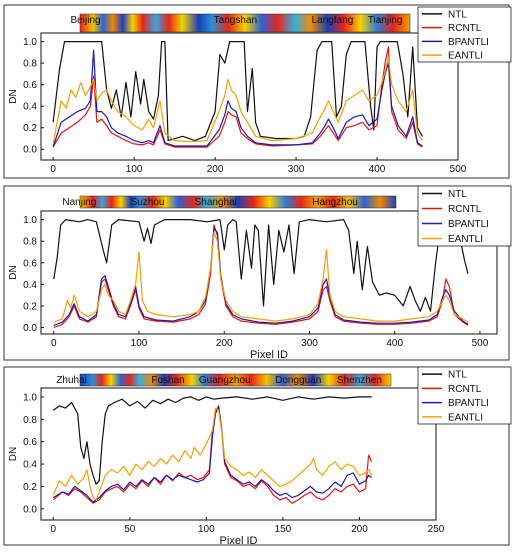  Describe the element at coordinates (130, 529) in the screenshot. I see `x-tick-label: 50` at that location.